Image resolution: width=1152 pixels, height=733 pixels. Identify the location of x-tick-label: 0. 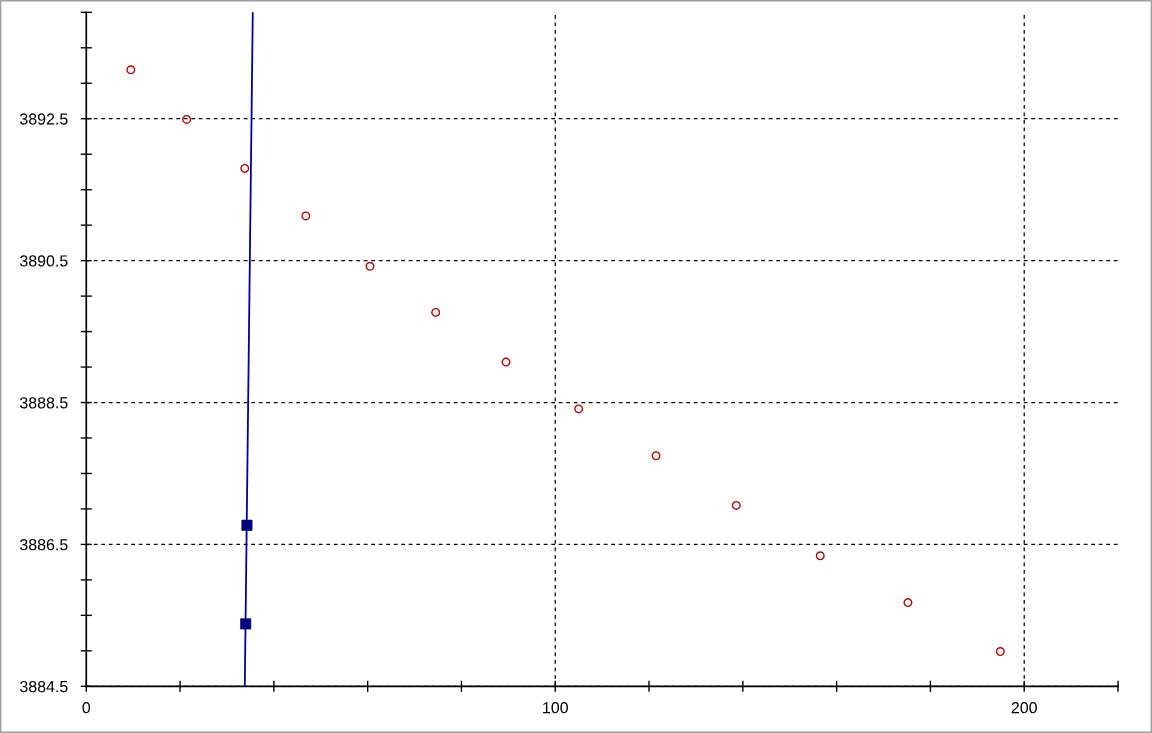
(86, 708).